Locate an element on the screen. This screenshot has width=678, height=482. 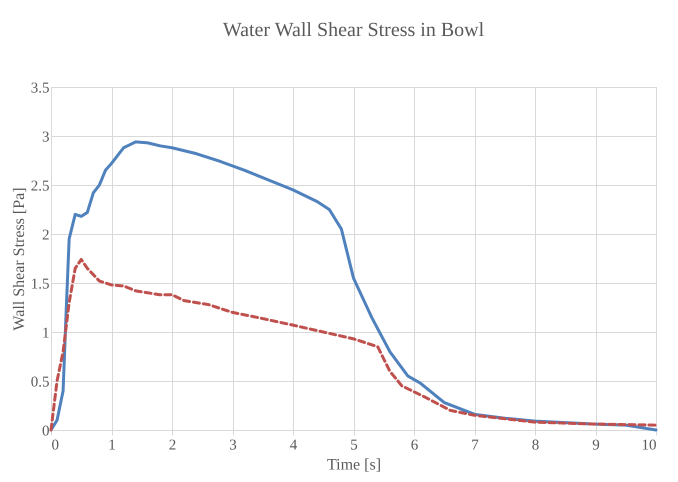
x-tick-label: 5 is located at coordinates (354, 446).